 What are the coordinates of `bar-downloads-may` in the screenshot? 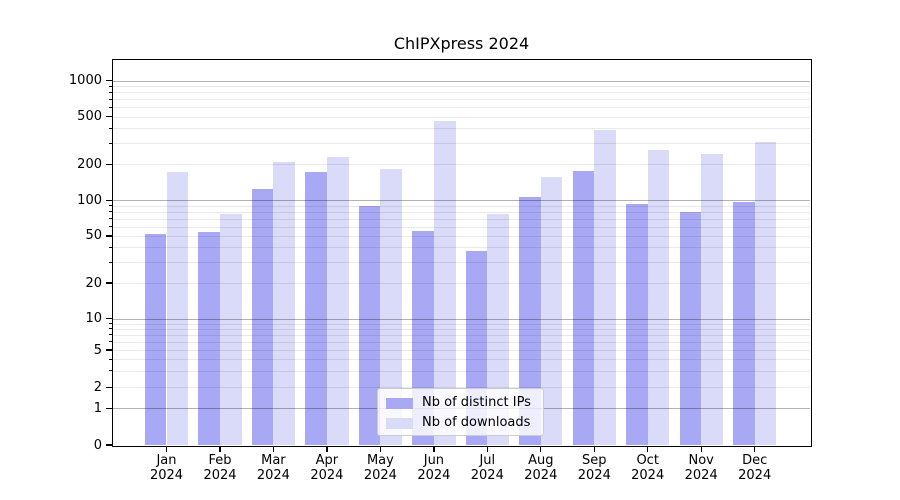 It's located at (391, 306).